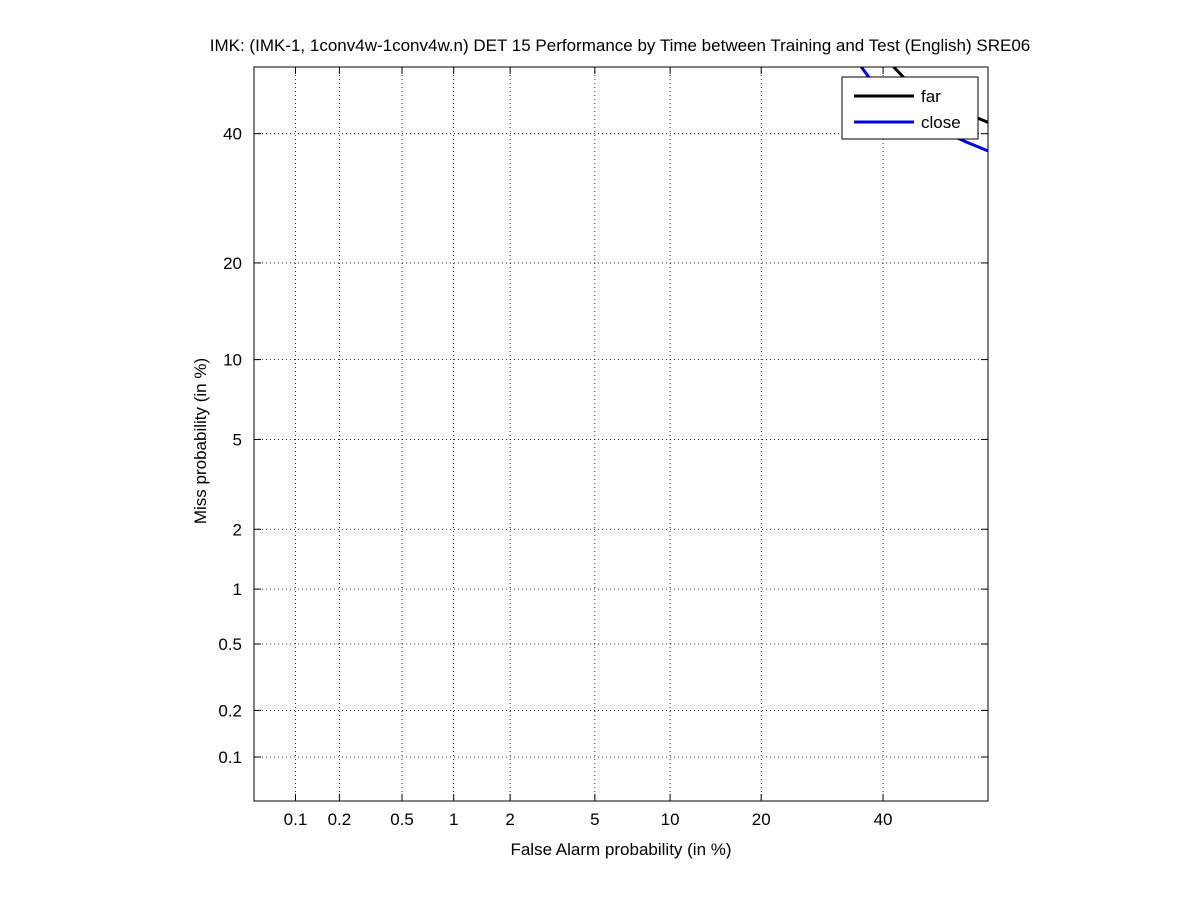 The height and width of the screenshot is (900, 1201). What do you see at coordinates (620, 849) in the screenshot?
I see `x-axis-label: False Alarm probability (in %)` at bounding box center [620, 849].